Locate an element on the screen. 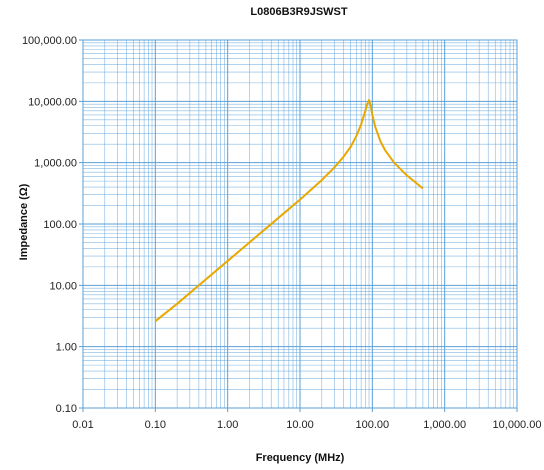  x-axis-label: Frequency (MHz) is located at coordinates (300, 458).